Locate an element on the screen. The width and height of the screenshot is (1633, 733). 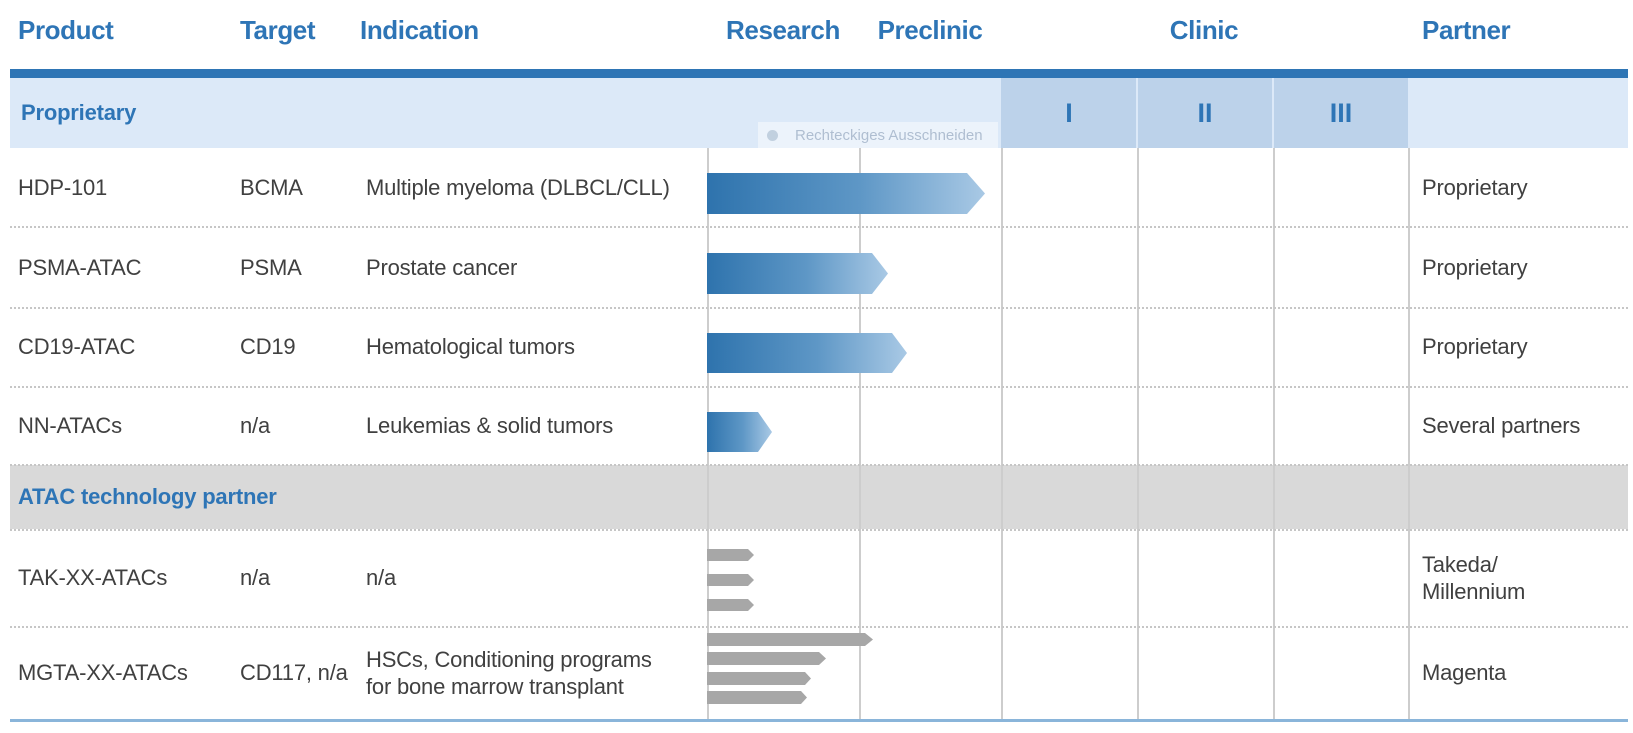
column-header-indication: Indication is located at coordinates (419, 29).